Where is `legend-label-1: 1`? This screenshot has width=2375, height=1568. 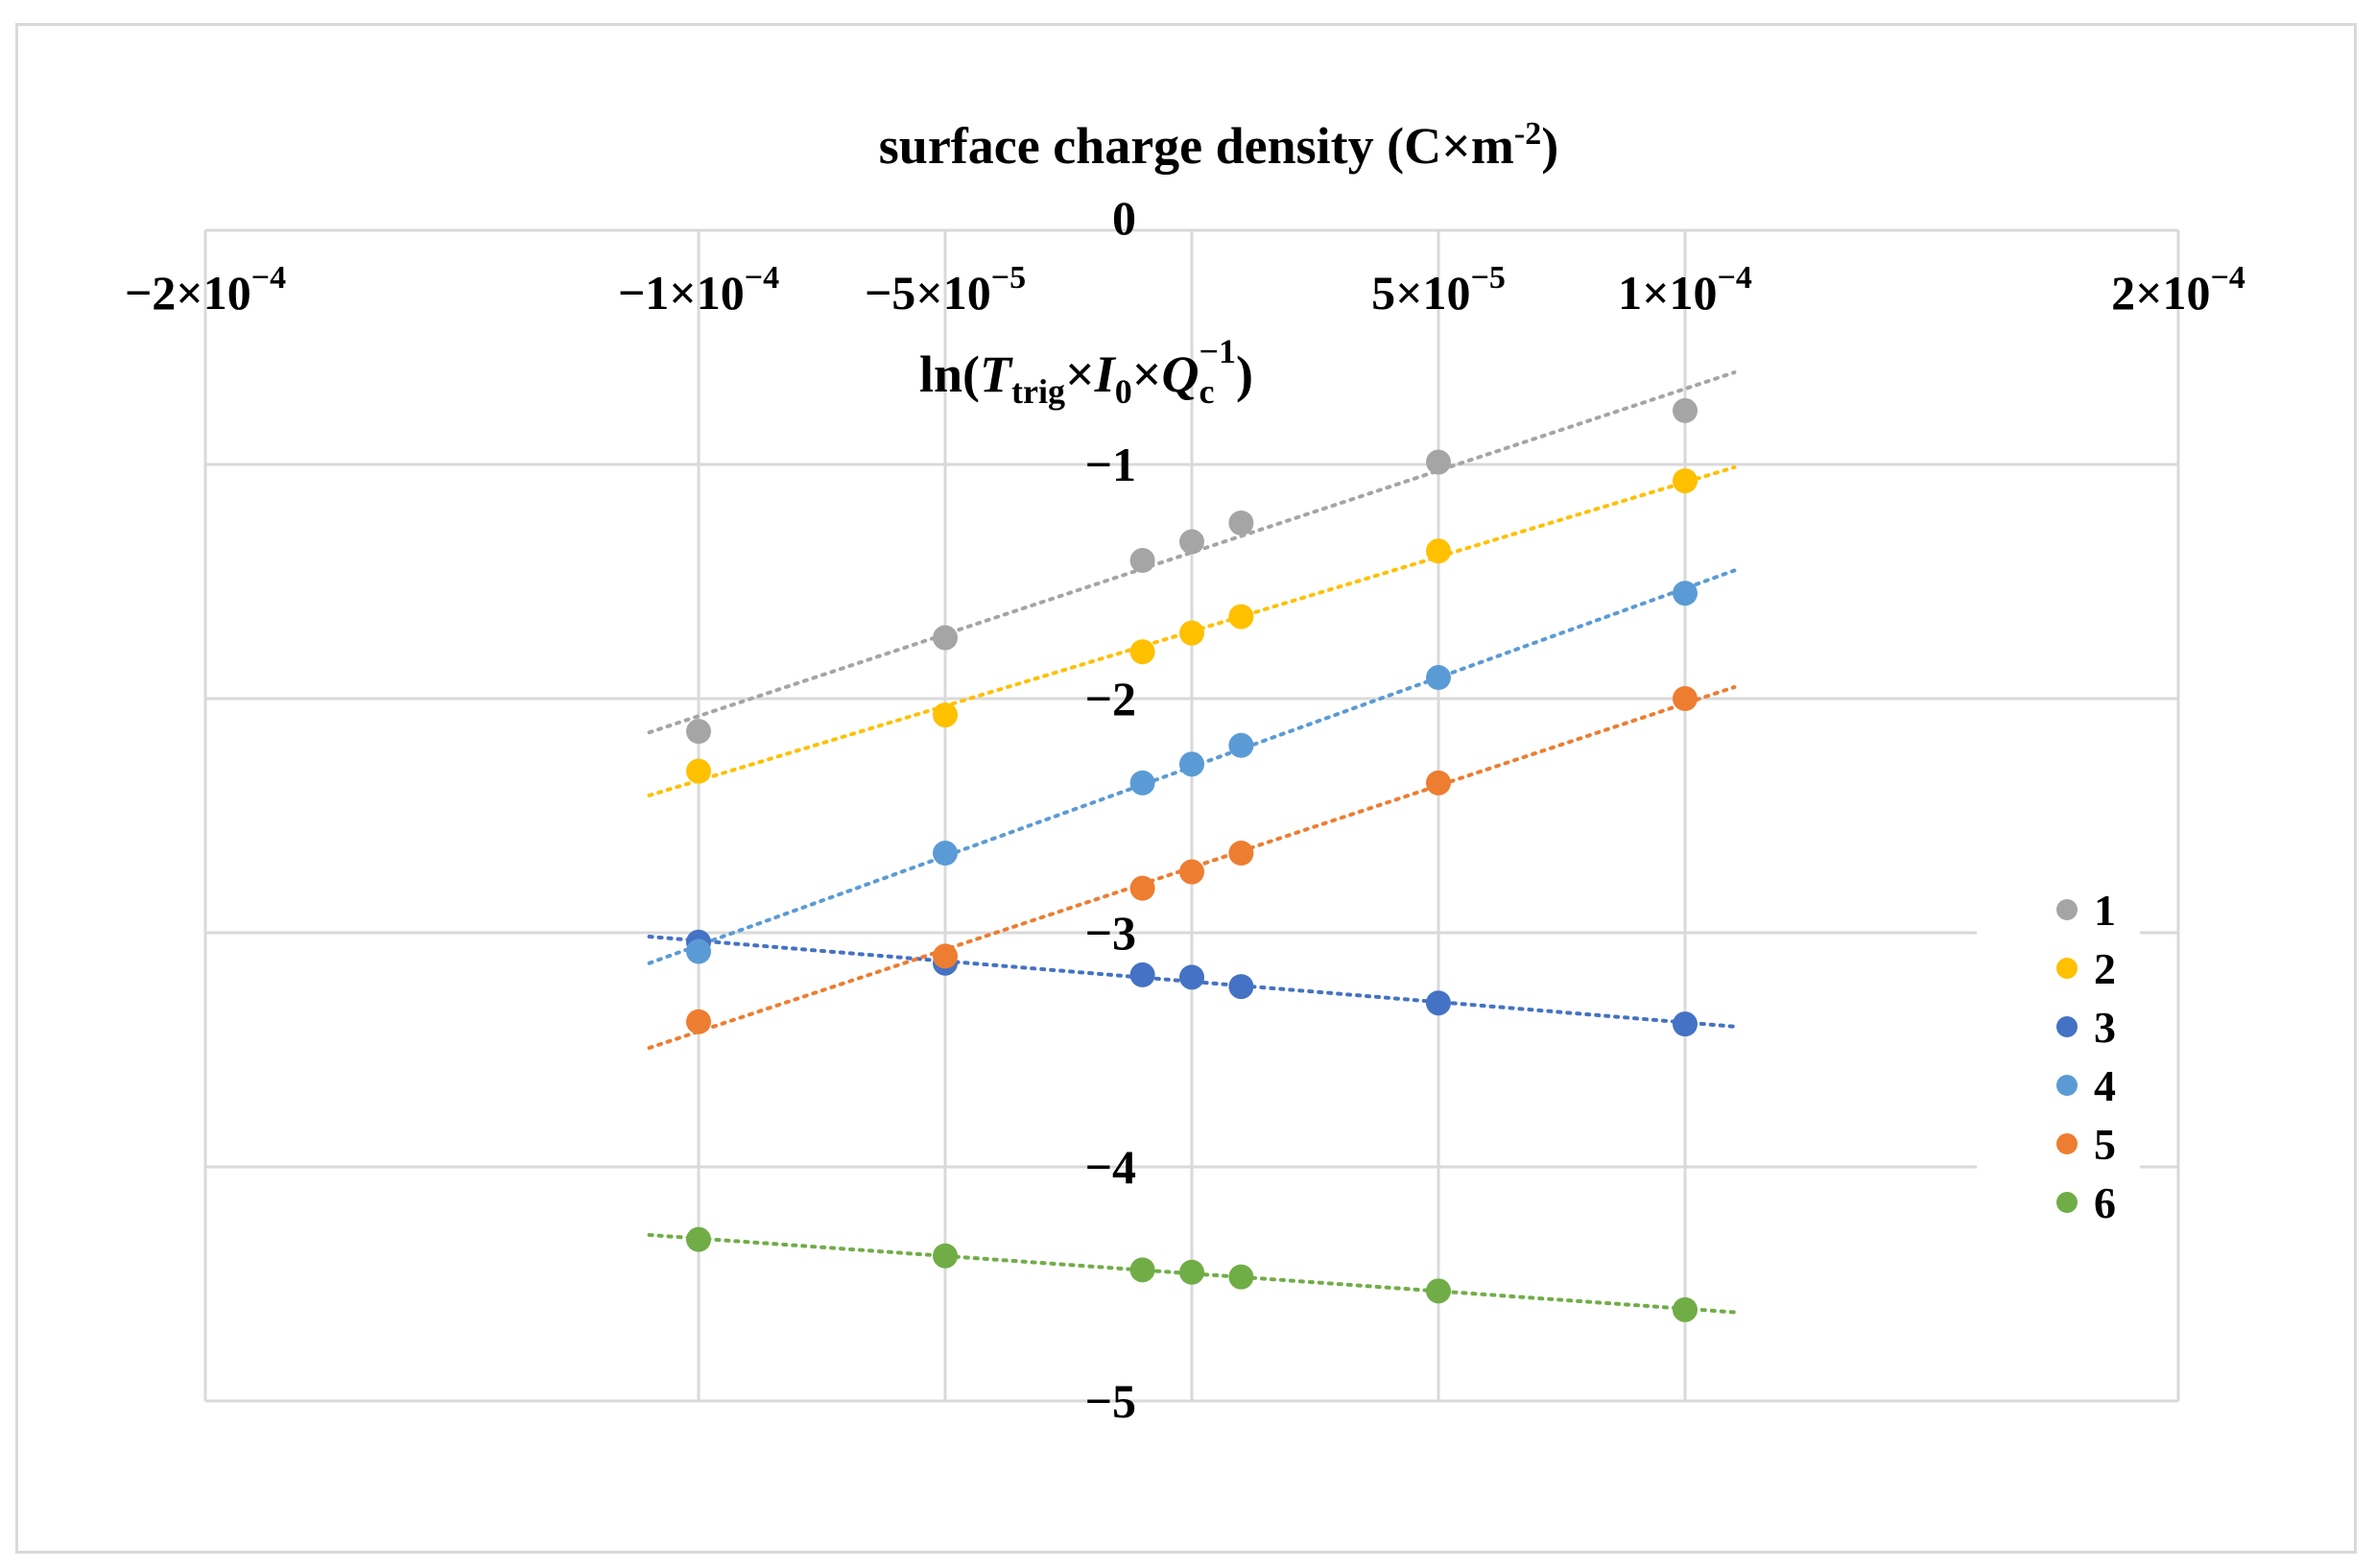 legend-label-1: 1 is located at coordinates (2105, 910).